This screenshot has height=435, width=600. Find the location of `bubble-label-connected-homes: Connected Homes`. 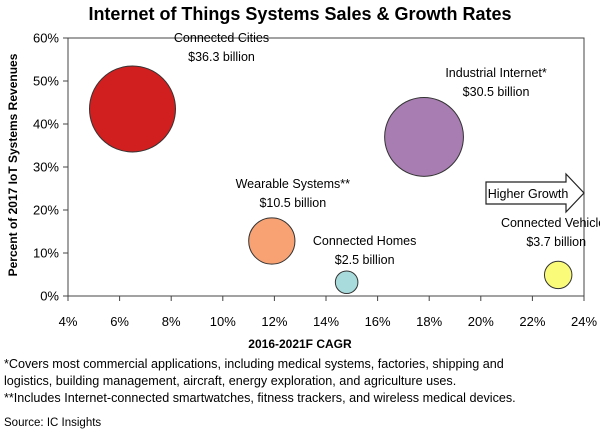

bubble-label-connected-homes: Connected Homes is located at coordinates (365, 241).